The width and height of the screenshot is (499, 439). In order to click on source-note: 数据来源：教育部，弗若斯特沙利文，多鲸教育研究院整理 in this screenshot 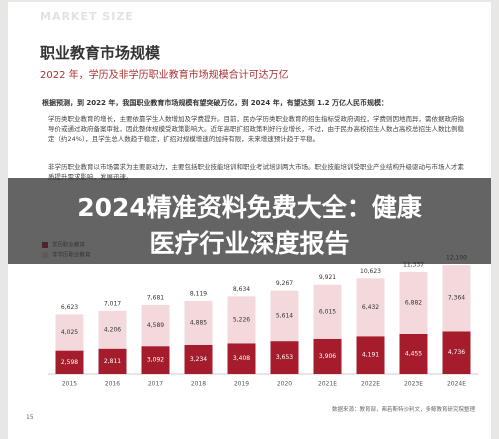, I will do `click(403, 410)`.